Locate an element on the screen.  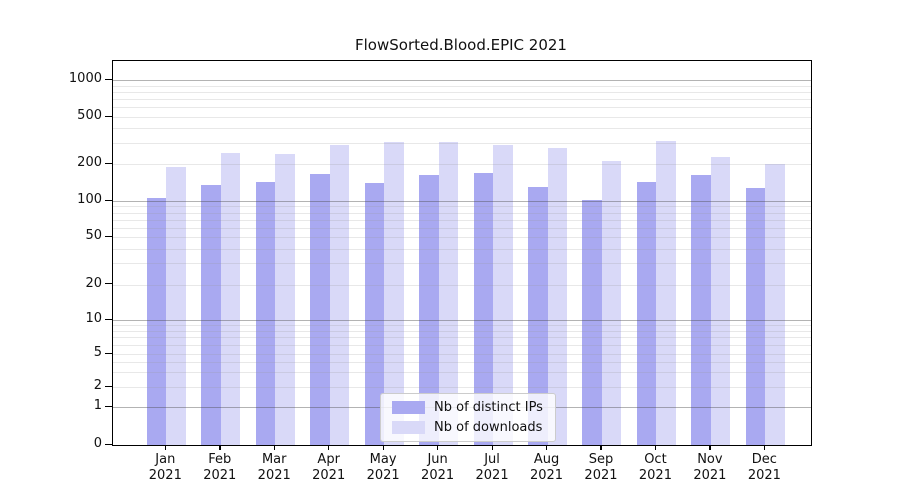
bar-aug-2021-downloads is located at coordinates (557, 296).